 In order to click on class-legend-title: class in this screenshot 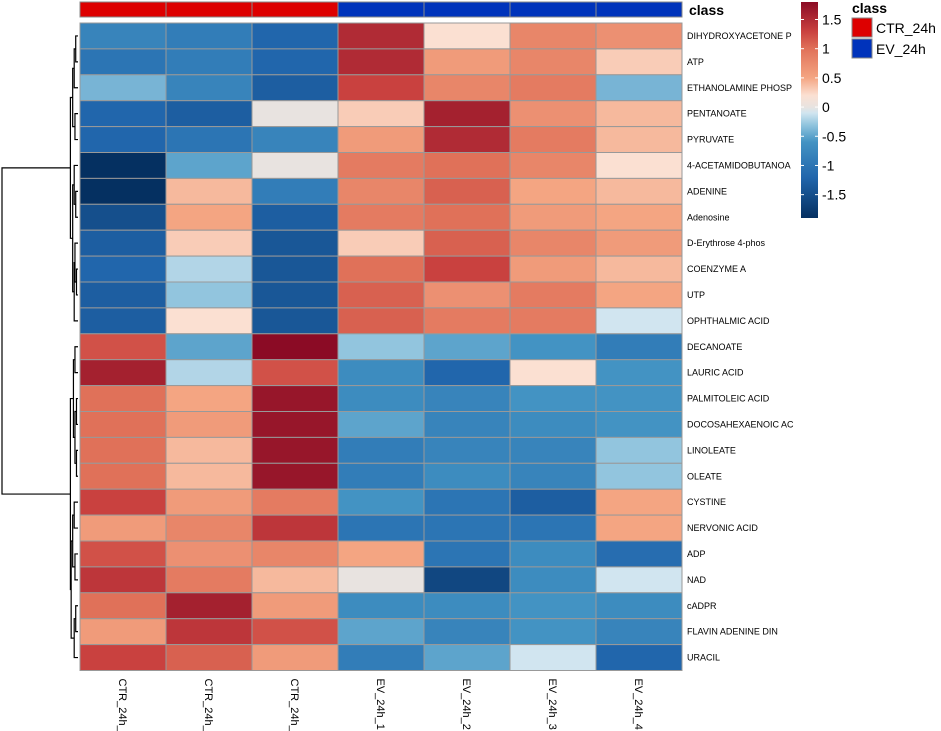, I will do `click(869, 8)`.